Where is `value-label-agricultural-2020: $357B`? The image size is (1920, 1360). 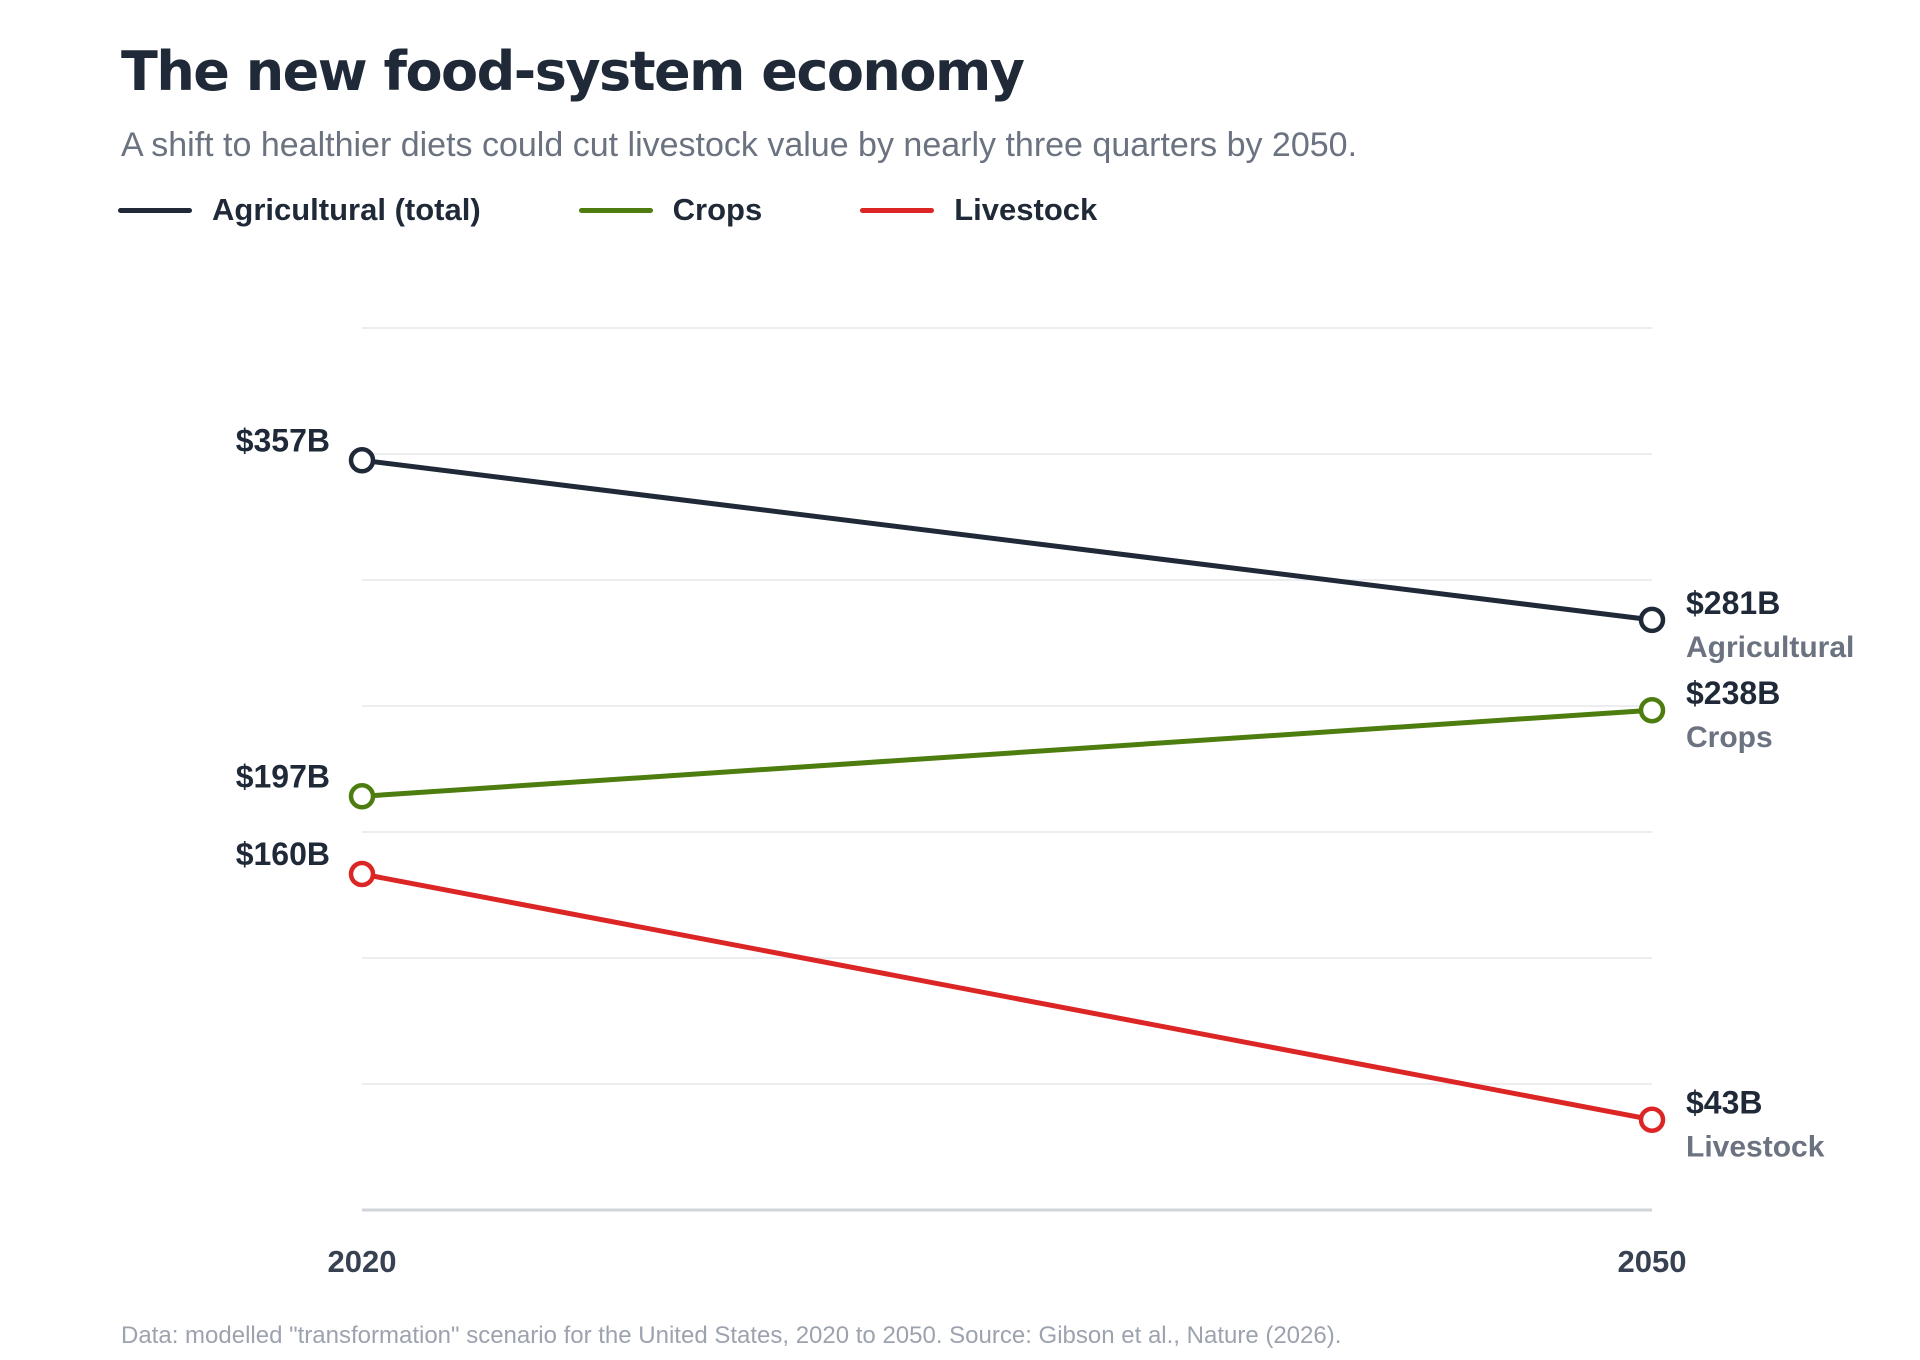 value-label-agricultural-2020: $357B is located at coordinates (283, 440).